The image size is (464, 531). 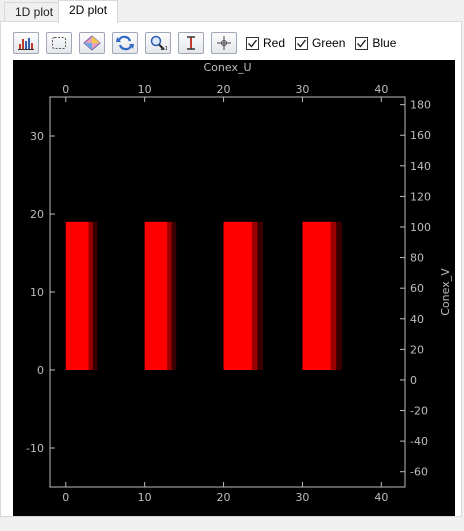 I want to click on top-axis-tick-label: 30, so click(x=302, y=89).